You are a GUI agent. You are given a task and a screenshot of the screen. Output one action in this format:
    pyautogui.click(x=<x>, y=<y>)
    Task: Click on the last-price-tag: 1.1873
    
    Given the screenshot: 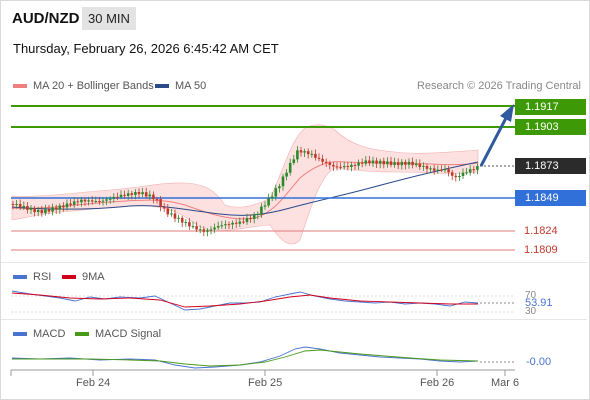 What is the action you would take?
    pyautogui.click(x=550, y=166)
    